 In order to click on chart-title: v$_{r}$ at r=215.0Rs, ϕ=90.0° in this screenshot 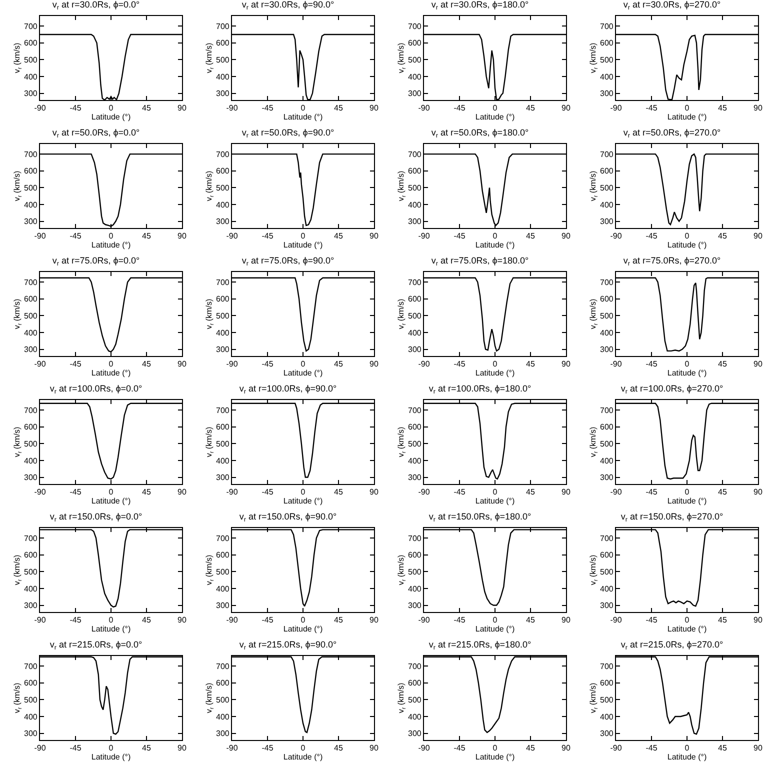, I will do `click(288, 646)`.